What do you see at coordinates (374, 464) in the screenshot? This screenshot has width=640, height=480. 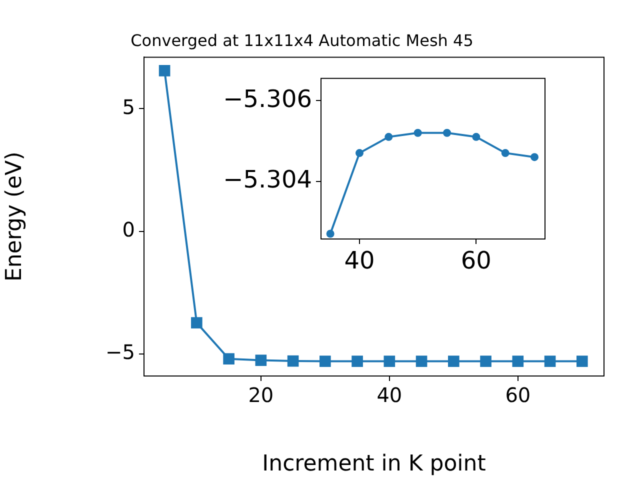 I see `x-axis-title: Increment in K point` at bounding box center [374, 464].